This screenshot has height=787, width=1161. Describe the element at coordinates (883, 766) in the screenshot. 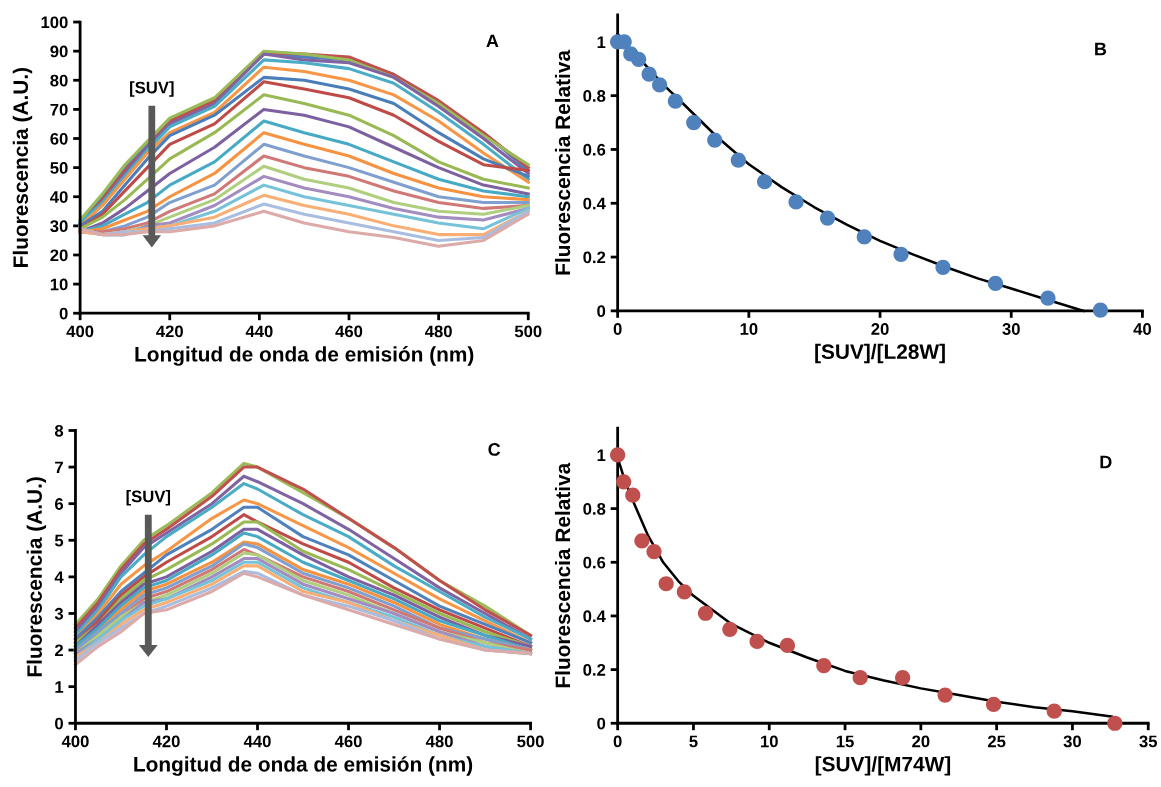

I see `x-axis-title: [SUV]/[M74W]` at that location.